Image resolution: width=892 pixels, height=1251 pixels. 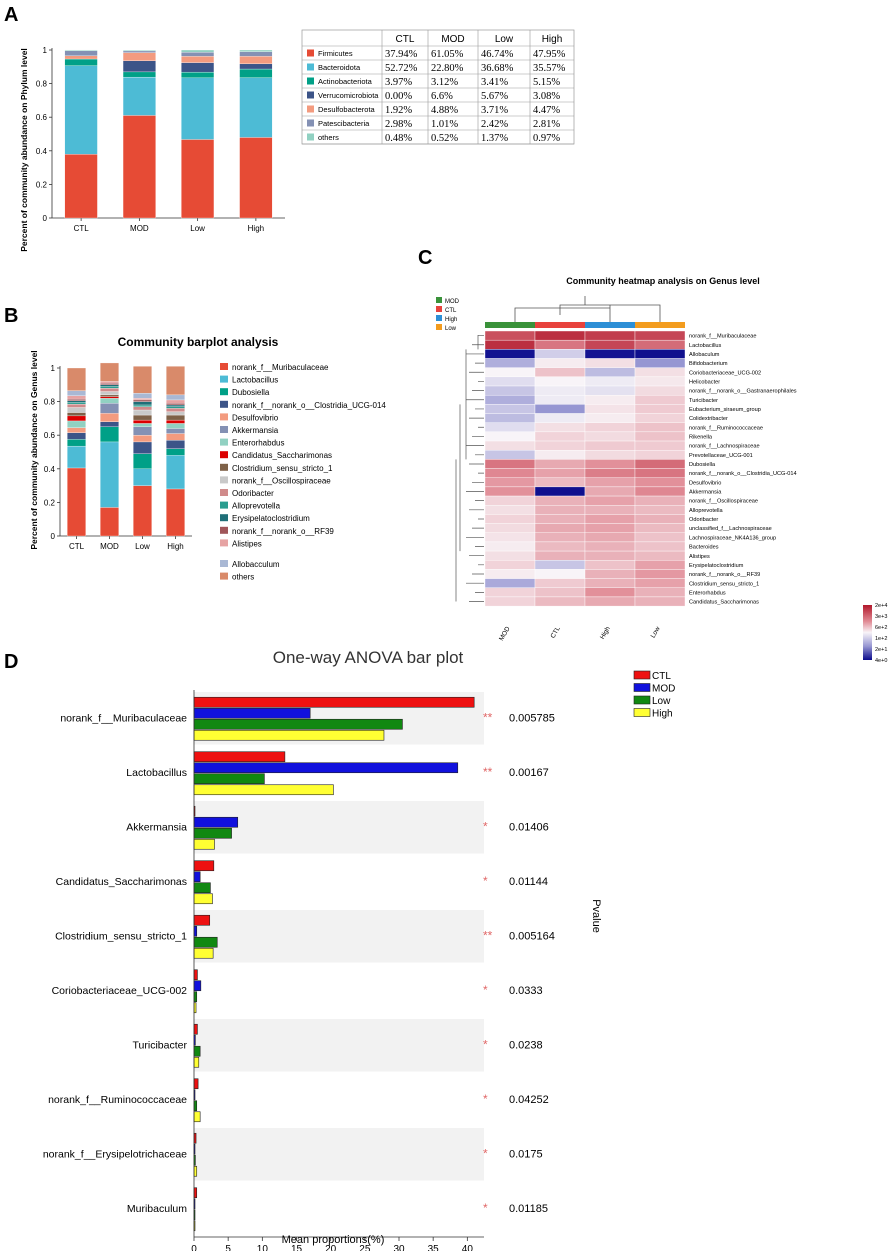 What do you see at coordinates (881, 617) in the screenshot?
I see `color-scale-label: 3e+3` at bounding box center [881, 617].